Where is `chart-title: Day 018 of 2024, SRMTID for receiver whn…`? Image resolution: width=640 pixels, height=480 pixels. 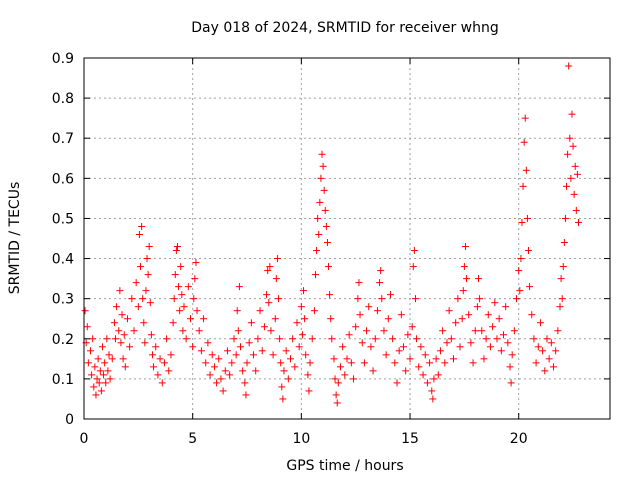
chart-title: Day 018 of 2024, SRMTID for receiver whn… is located at coordinates (345, 28).